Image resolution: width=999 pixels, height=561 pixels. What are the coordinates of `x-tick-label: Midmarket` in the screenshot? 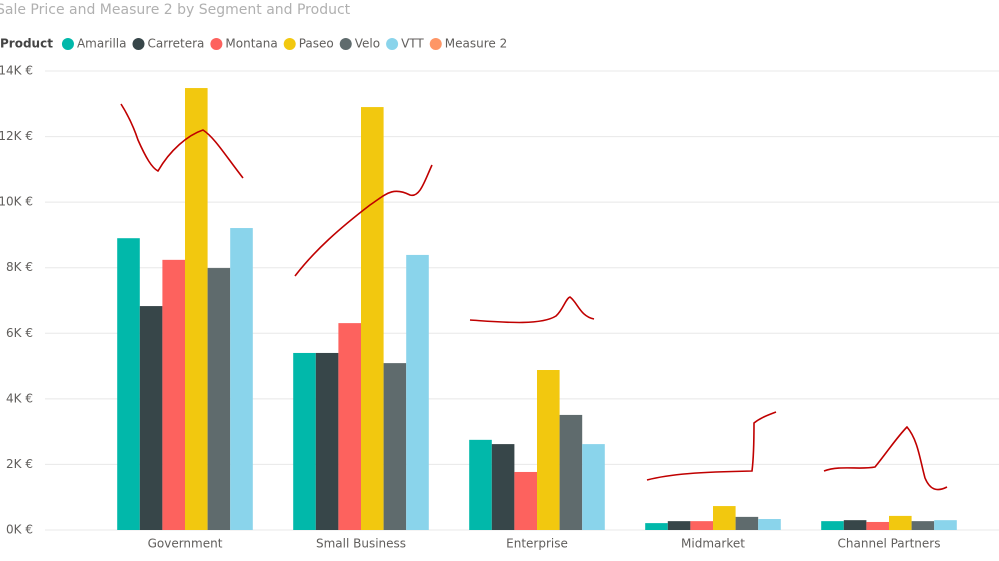 It's located at (713, 544).